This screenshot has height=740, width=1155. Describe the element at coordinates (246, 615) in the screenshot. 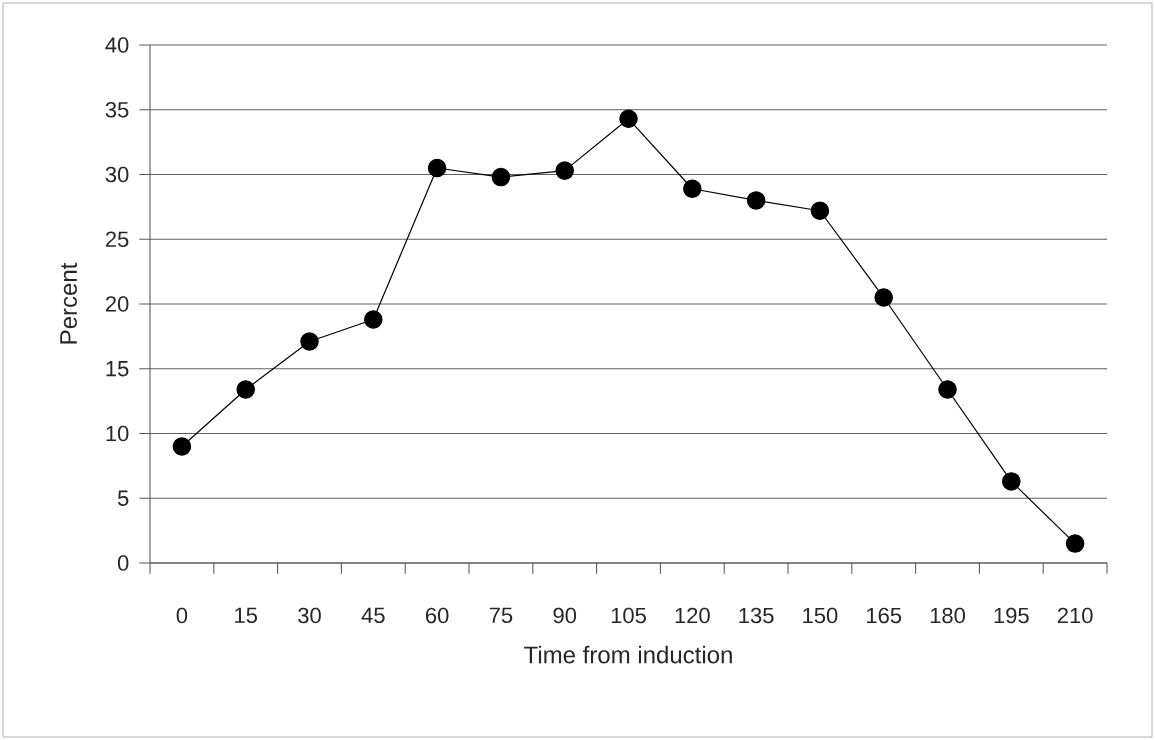

I see `x-tick-label: 15` at that location.